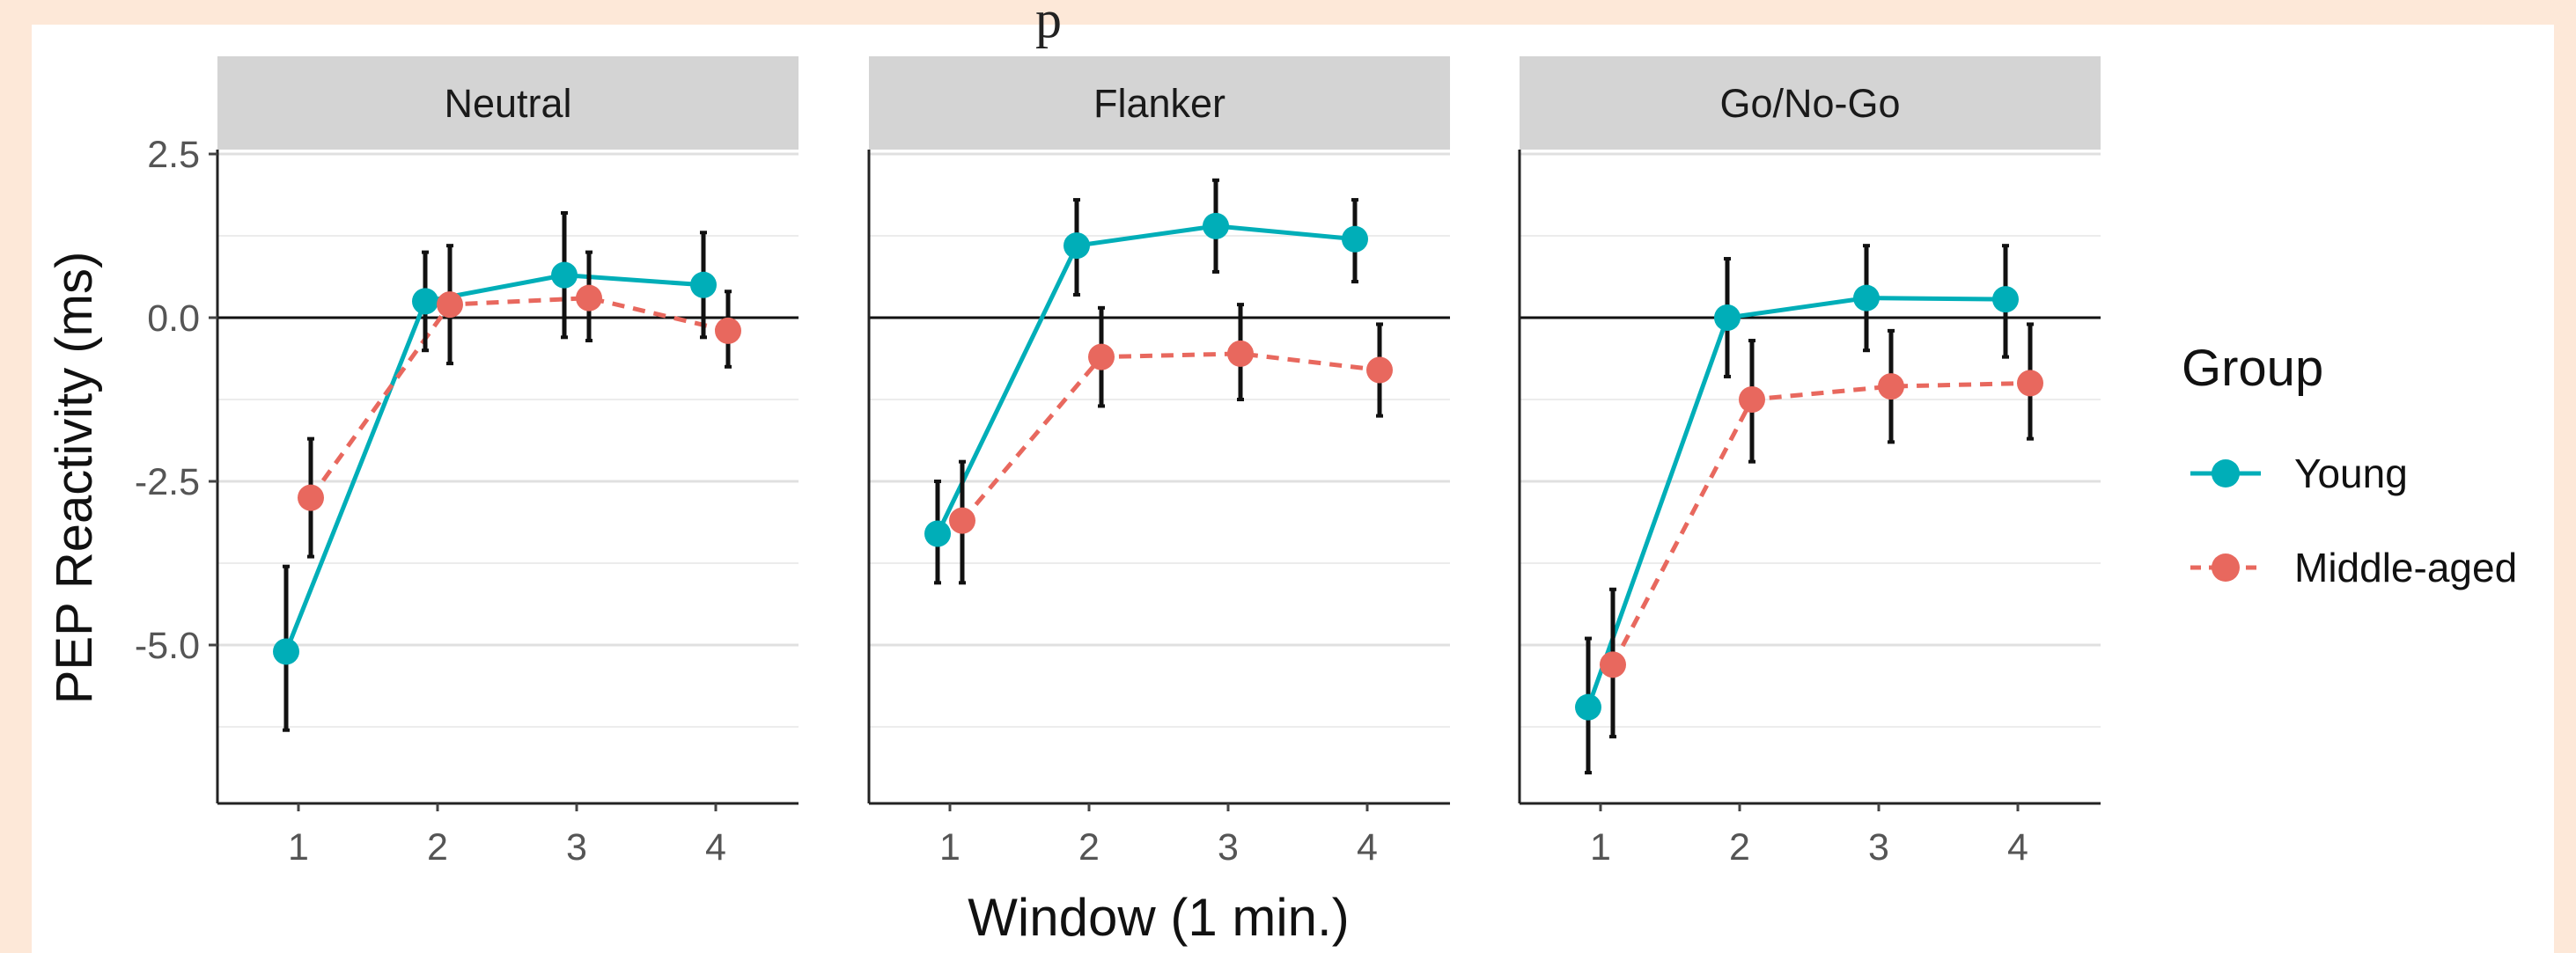 The height and width of the screenshot is (953, 2576). What do you see at coordinates (174, 319) in the screenshot?
I see `y-tick-label: 0.0` at bounding box center [174, 319].